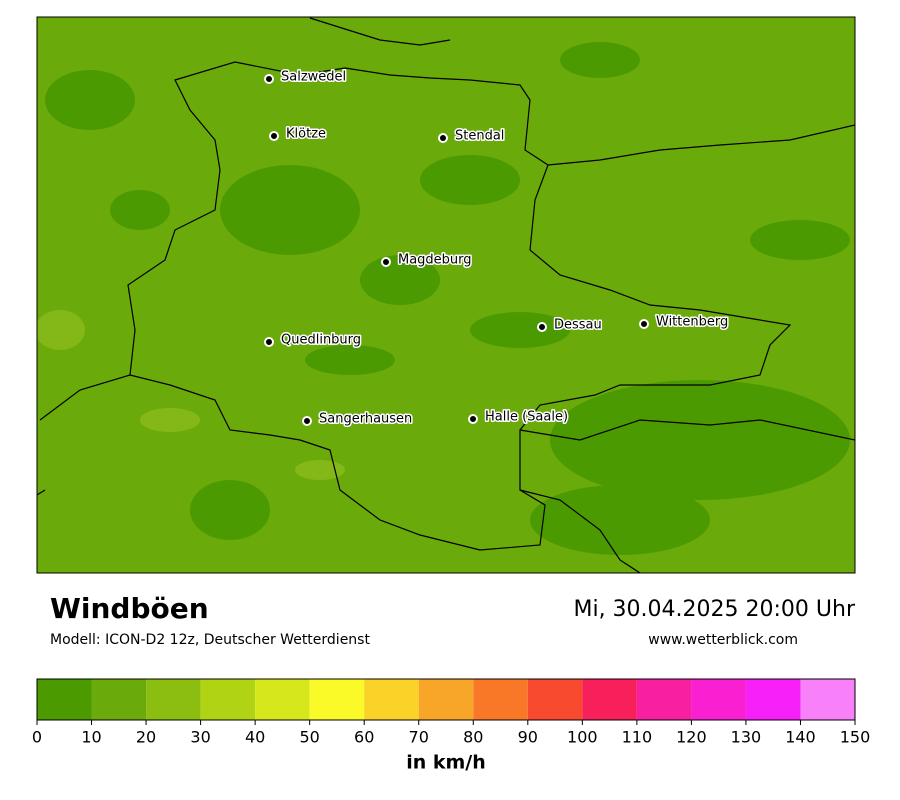 This screenshot has width=900, height=800. Describe the element at coordinates (800, 737) in the screenshot. I see `colorbar-tick-label: 140` at that location.